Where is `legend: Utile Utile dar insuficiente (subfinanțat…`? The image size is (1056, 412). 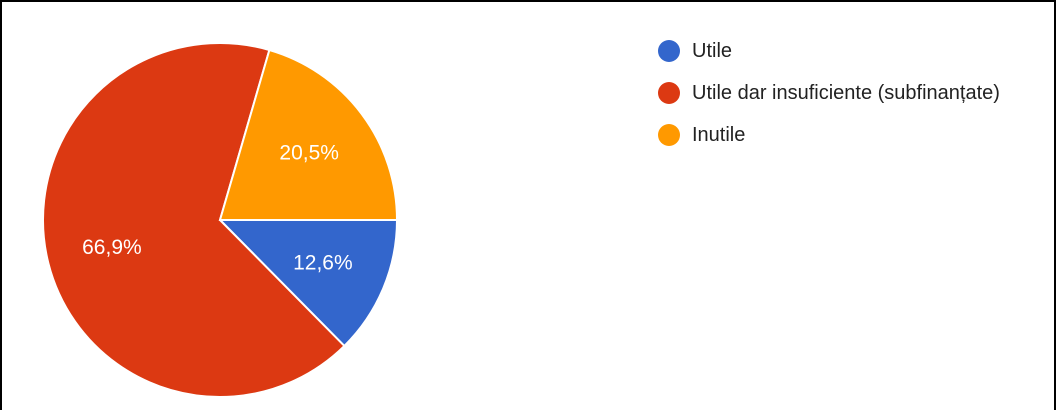 legend: Utile Utile dar insuficiente (subfinanțat… is located at coordinates (829, 99).